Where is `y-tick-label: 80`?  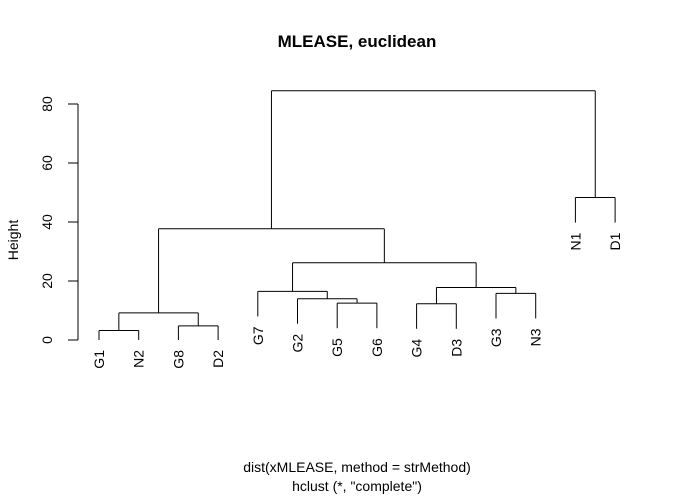 y-tick-label: 80 is located at coordinates (47, 104).